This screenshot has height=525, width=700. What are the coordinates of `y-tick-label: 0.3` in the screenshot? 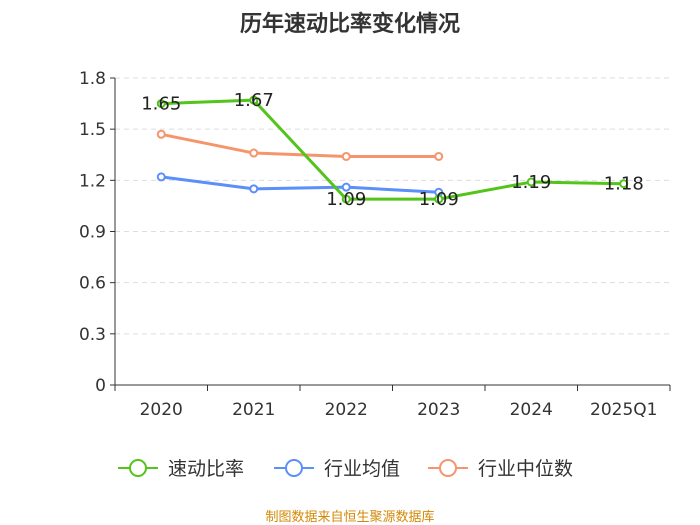 It's located at (92, 335).